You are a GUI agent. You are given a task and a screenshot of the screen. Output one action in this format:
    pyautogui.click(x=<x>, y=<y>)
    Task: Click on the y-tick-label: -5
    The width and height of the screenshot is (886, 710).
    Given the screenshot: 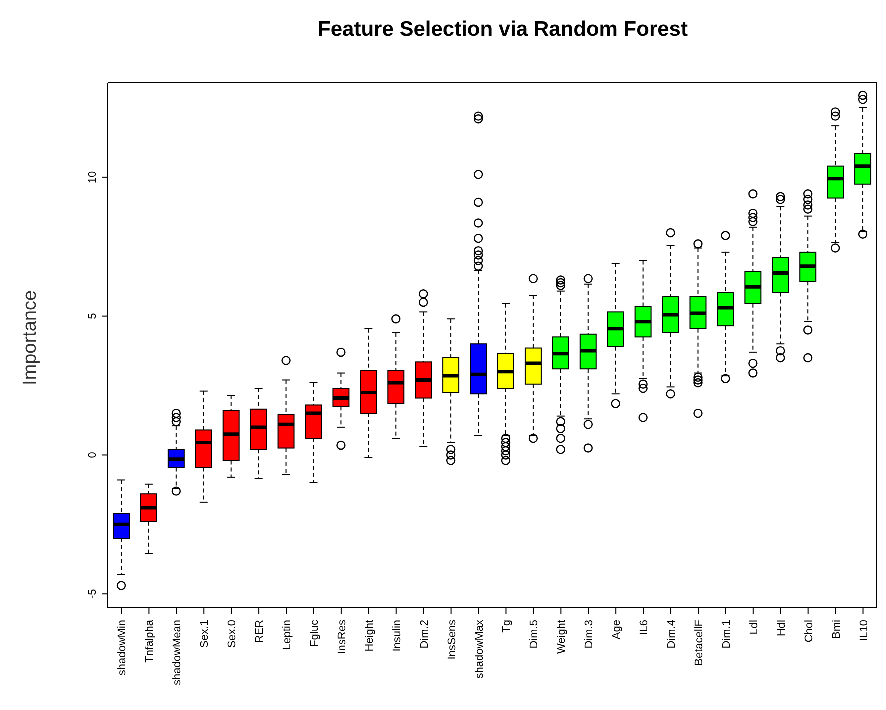 What is the action you would take?
    pyautogui.click(x=93, y=594)
    